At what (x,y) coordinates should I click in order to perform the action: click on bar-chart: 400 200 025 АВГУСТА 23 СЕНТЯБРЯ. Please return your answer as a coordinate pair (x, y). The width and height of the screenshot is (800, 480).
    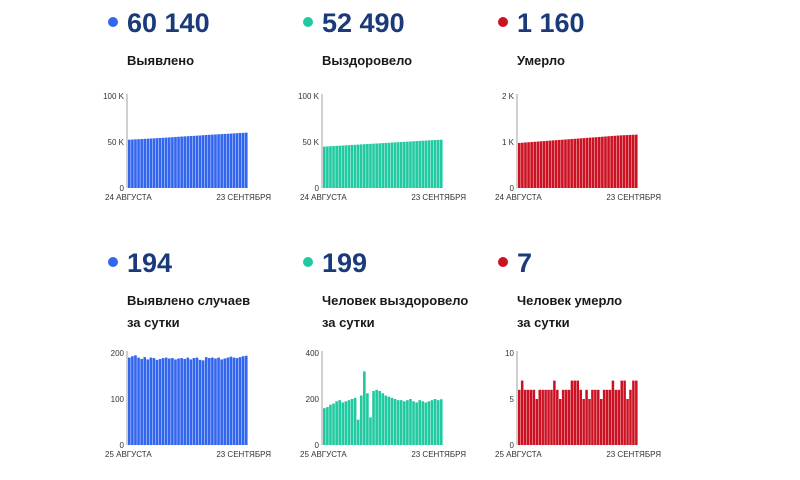
    Looking at the image, I should click on (383, 404).